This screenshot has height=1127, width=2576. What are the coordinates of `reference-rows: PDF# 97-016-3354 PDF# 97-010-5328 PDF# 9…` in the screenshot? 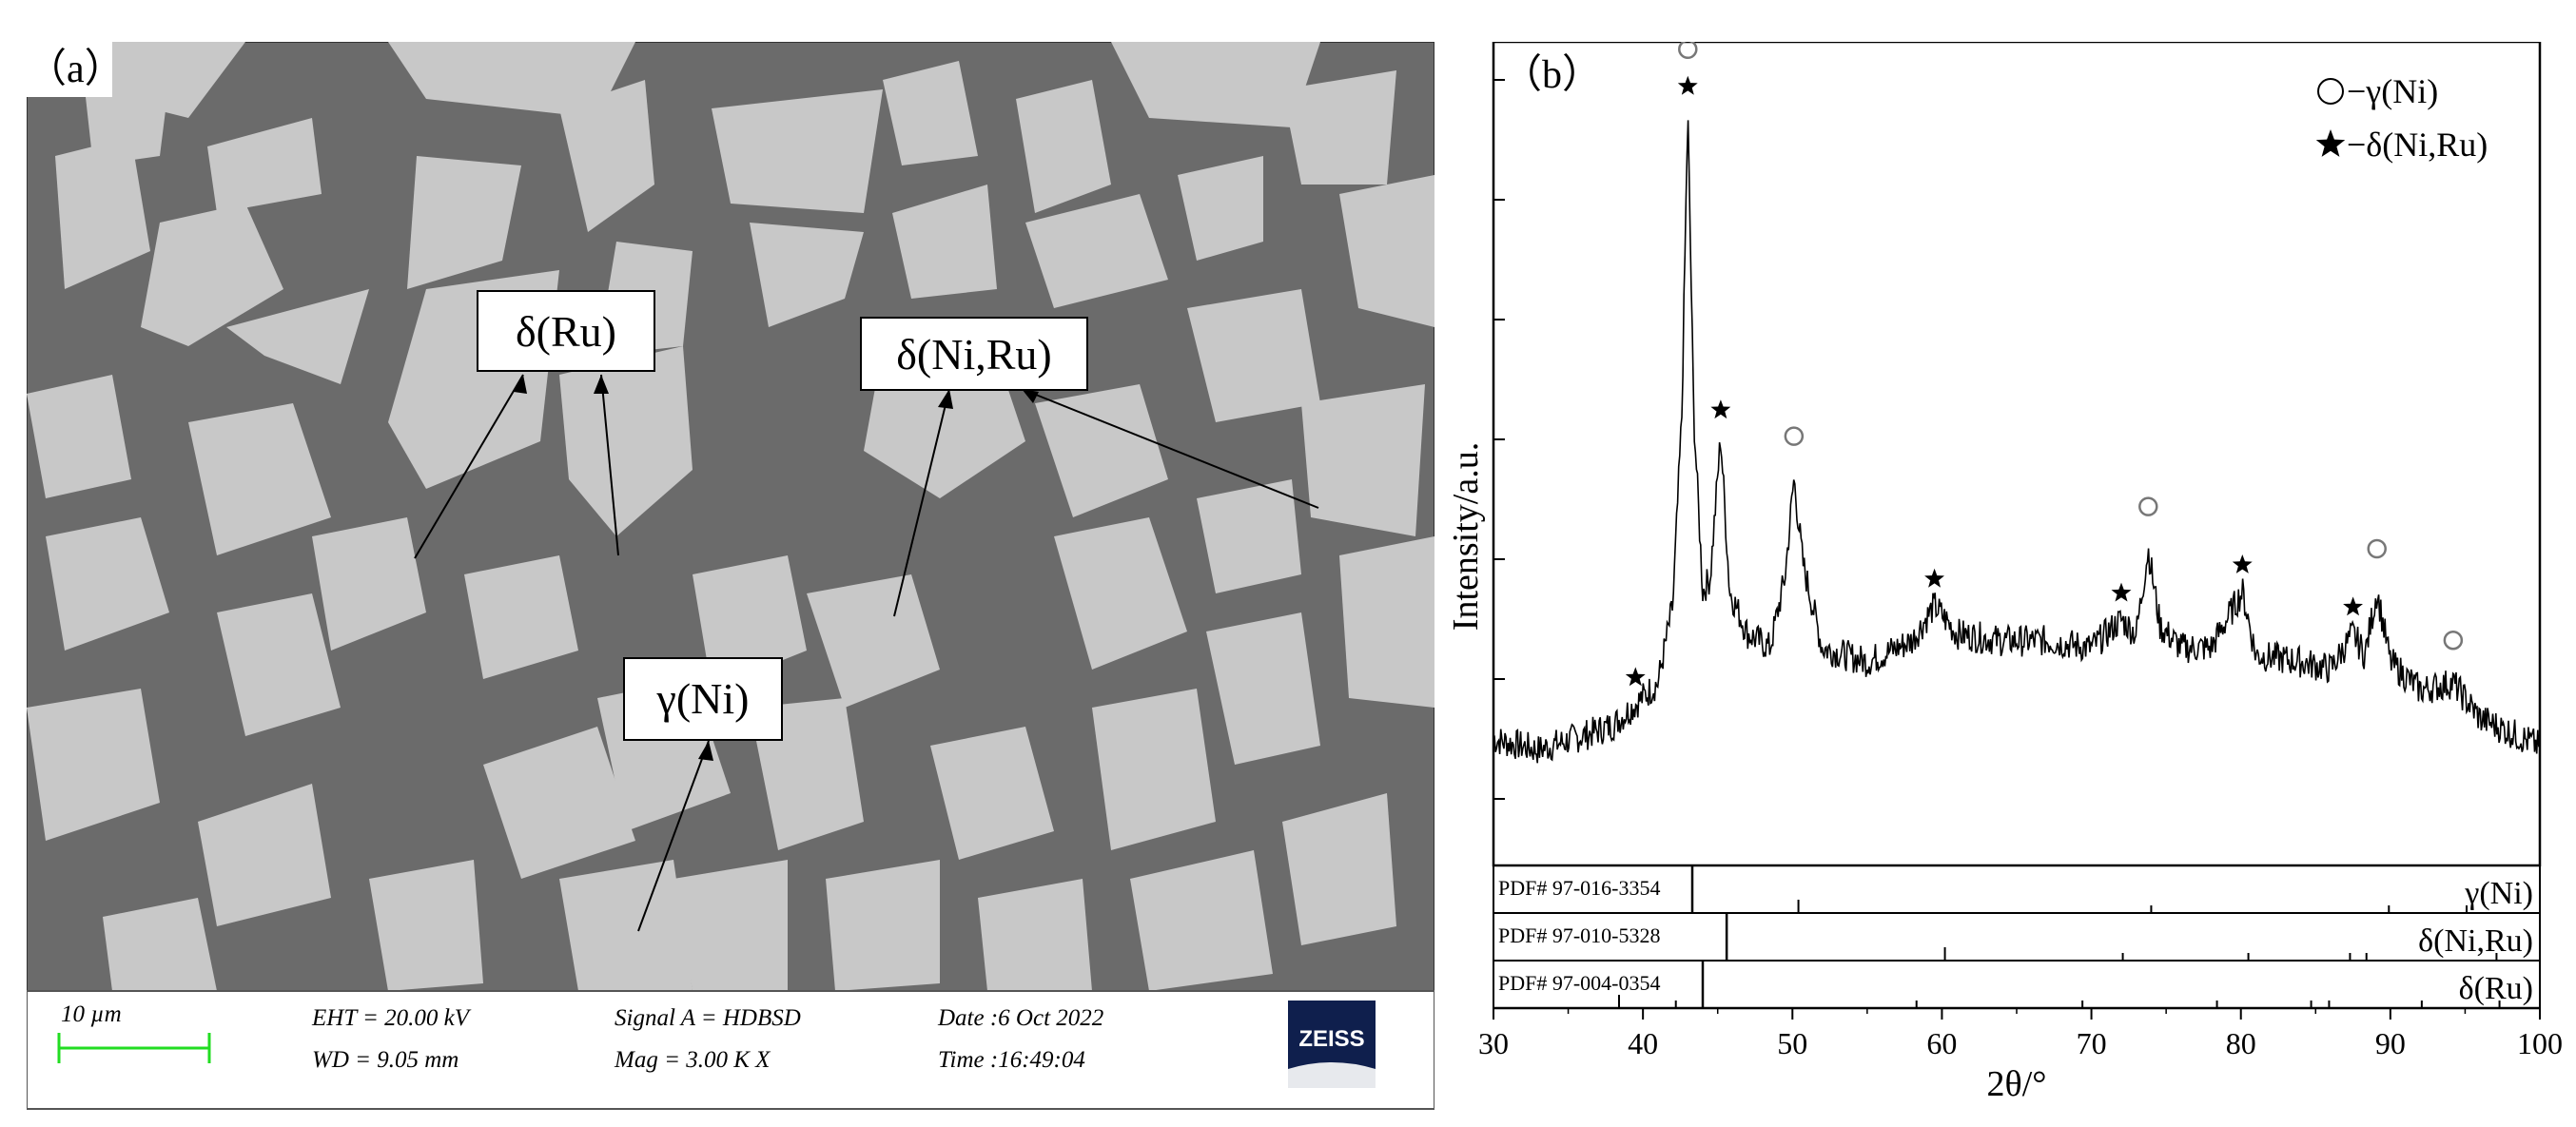 It's located at (2017, 937).